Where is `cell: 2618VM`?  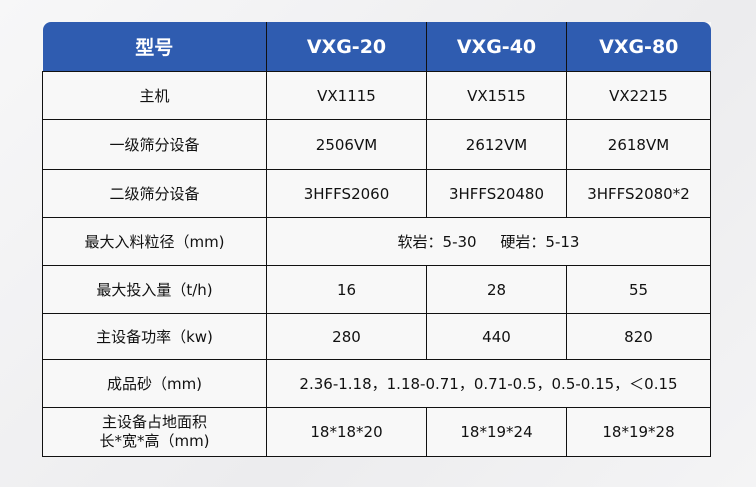 cell: 2618VM is located at coordinates (638, 144).